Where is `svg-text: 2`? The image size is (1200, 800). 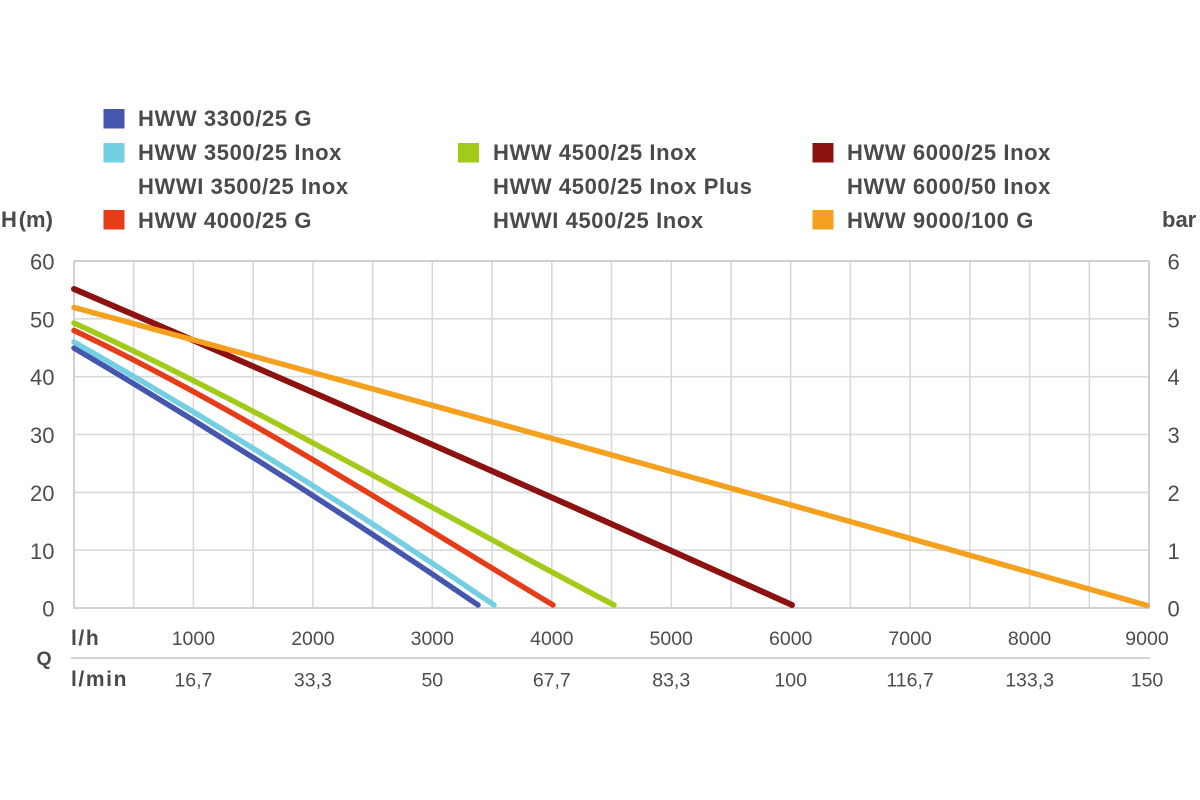
svg-text: 2 is located at coordinates (1174, 493).